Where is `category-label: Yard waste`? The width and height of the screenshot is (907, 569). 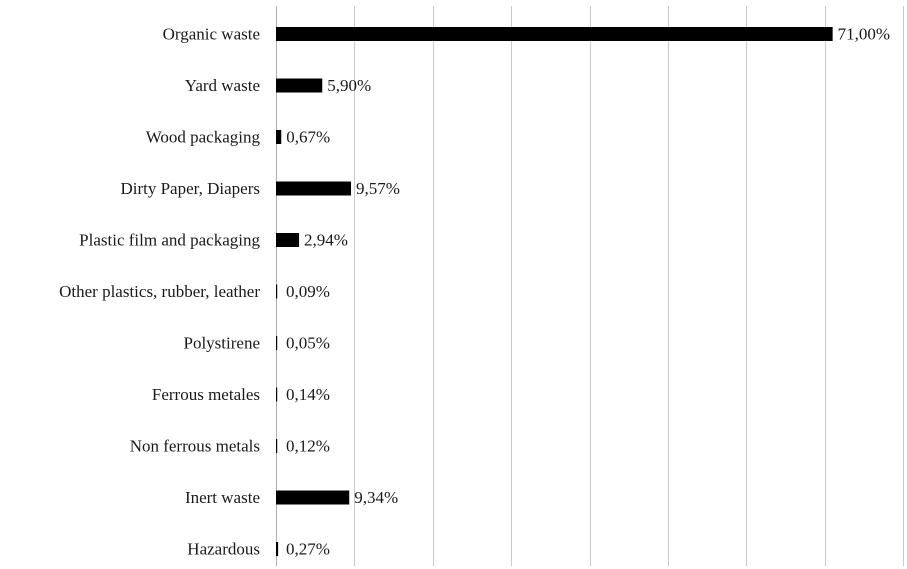
category-label: Yard waste is located at coordinates (222, 85).